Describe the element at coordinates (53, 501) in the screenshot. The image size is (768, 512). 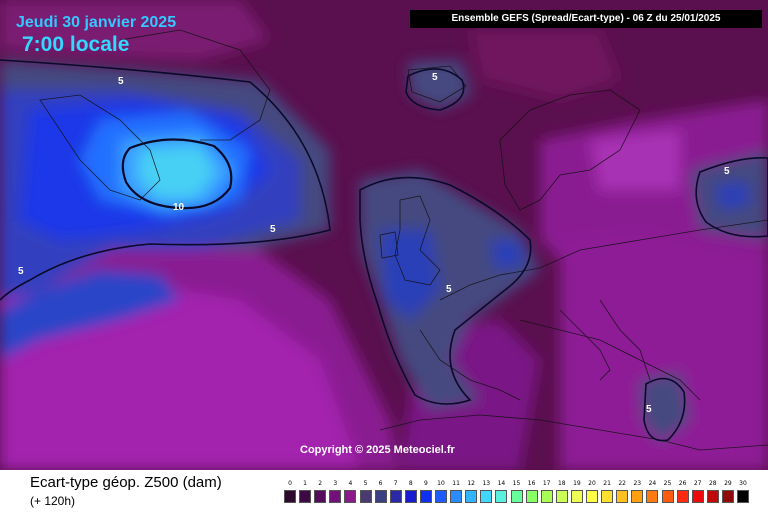
I see `lead-time: (+ 120h)` at that location.